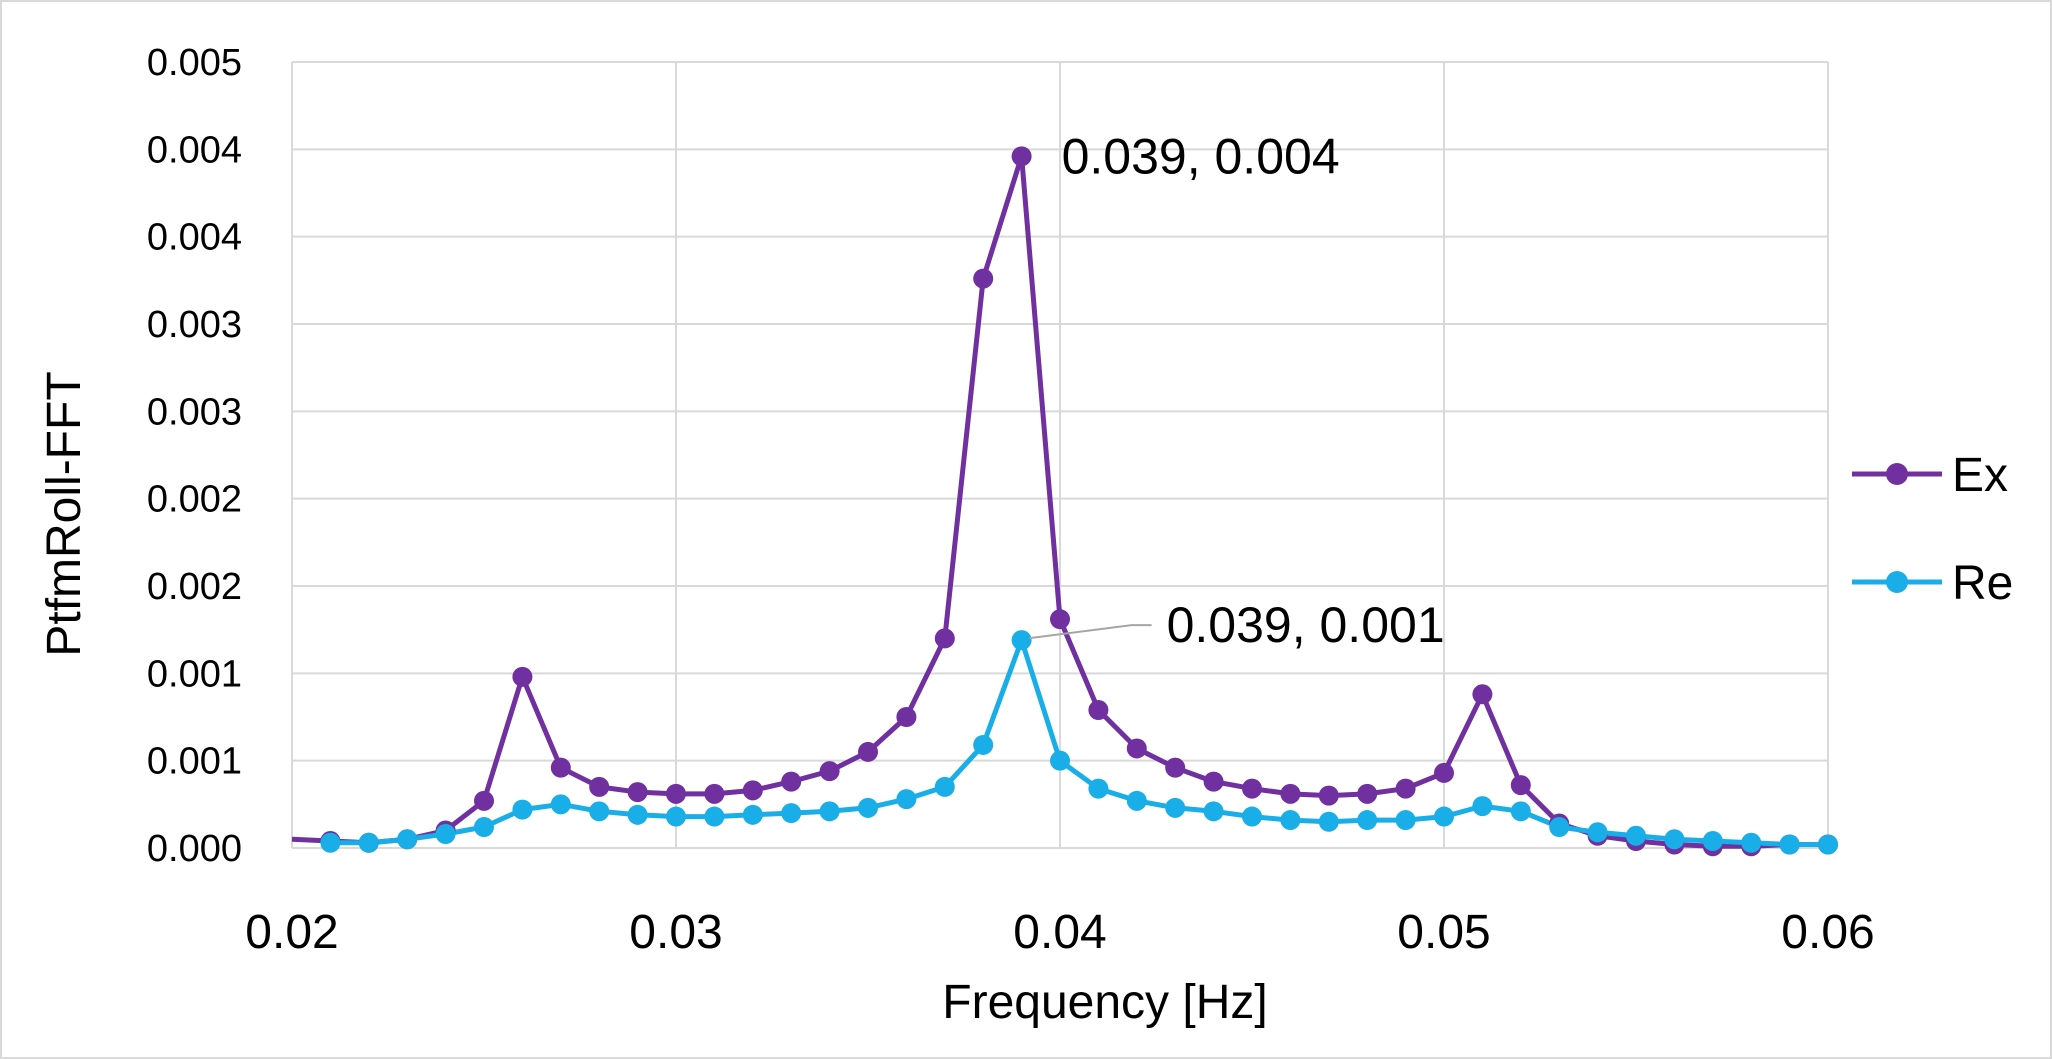 The image size is (2052, 1059). I want to click on x-tick-label: 0.06, so click(1827, 932).